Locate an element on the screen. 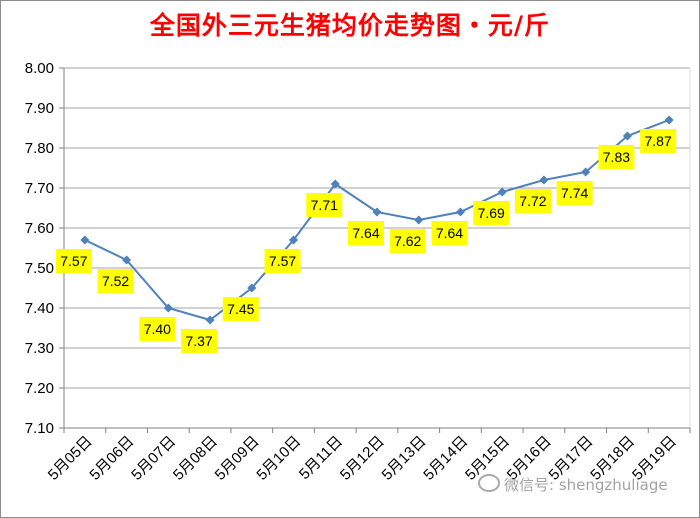  data-label-text: 7.69 is located at coordinates (491, 213).